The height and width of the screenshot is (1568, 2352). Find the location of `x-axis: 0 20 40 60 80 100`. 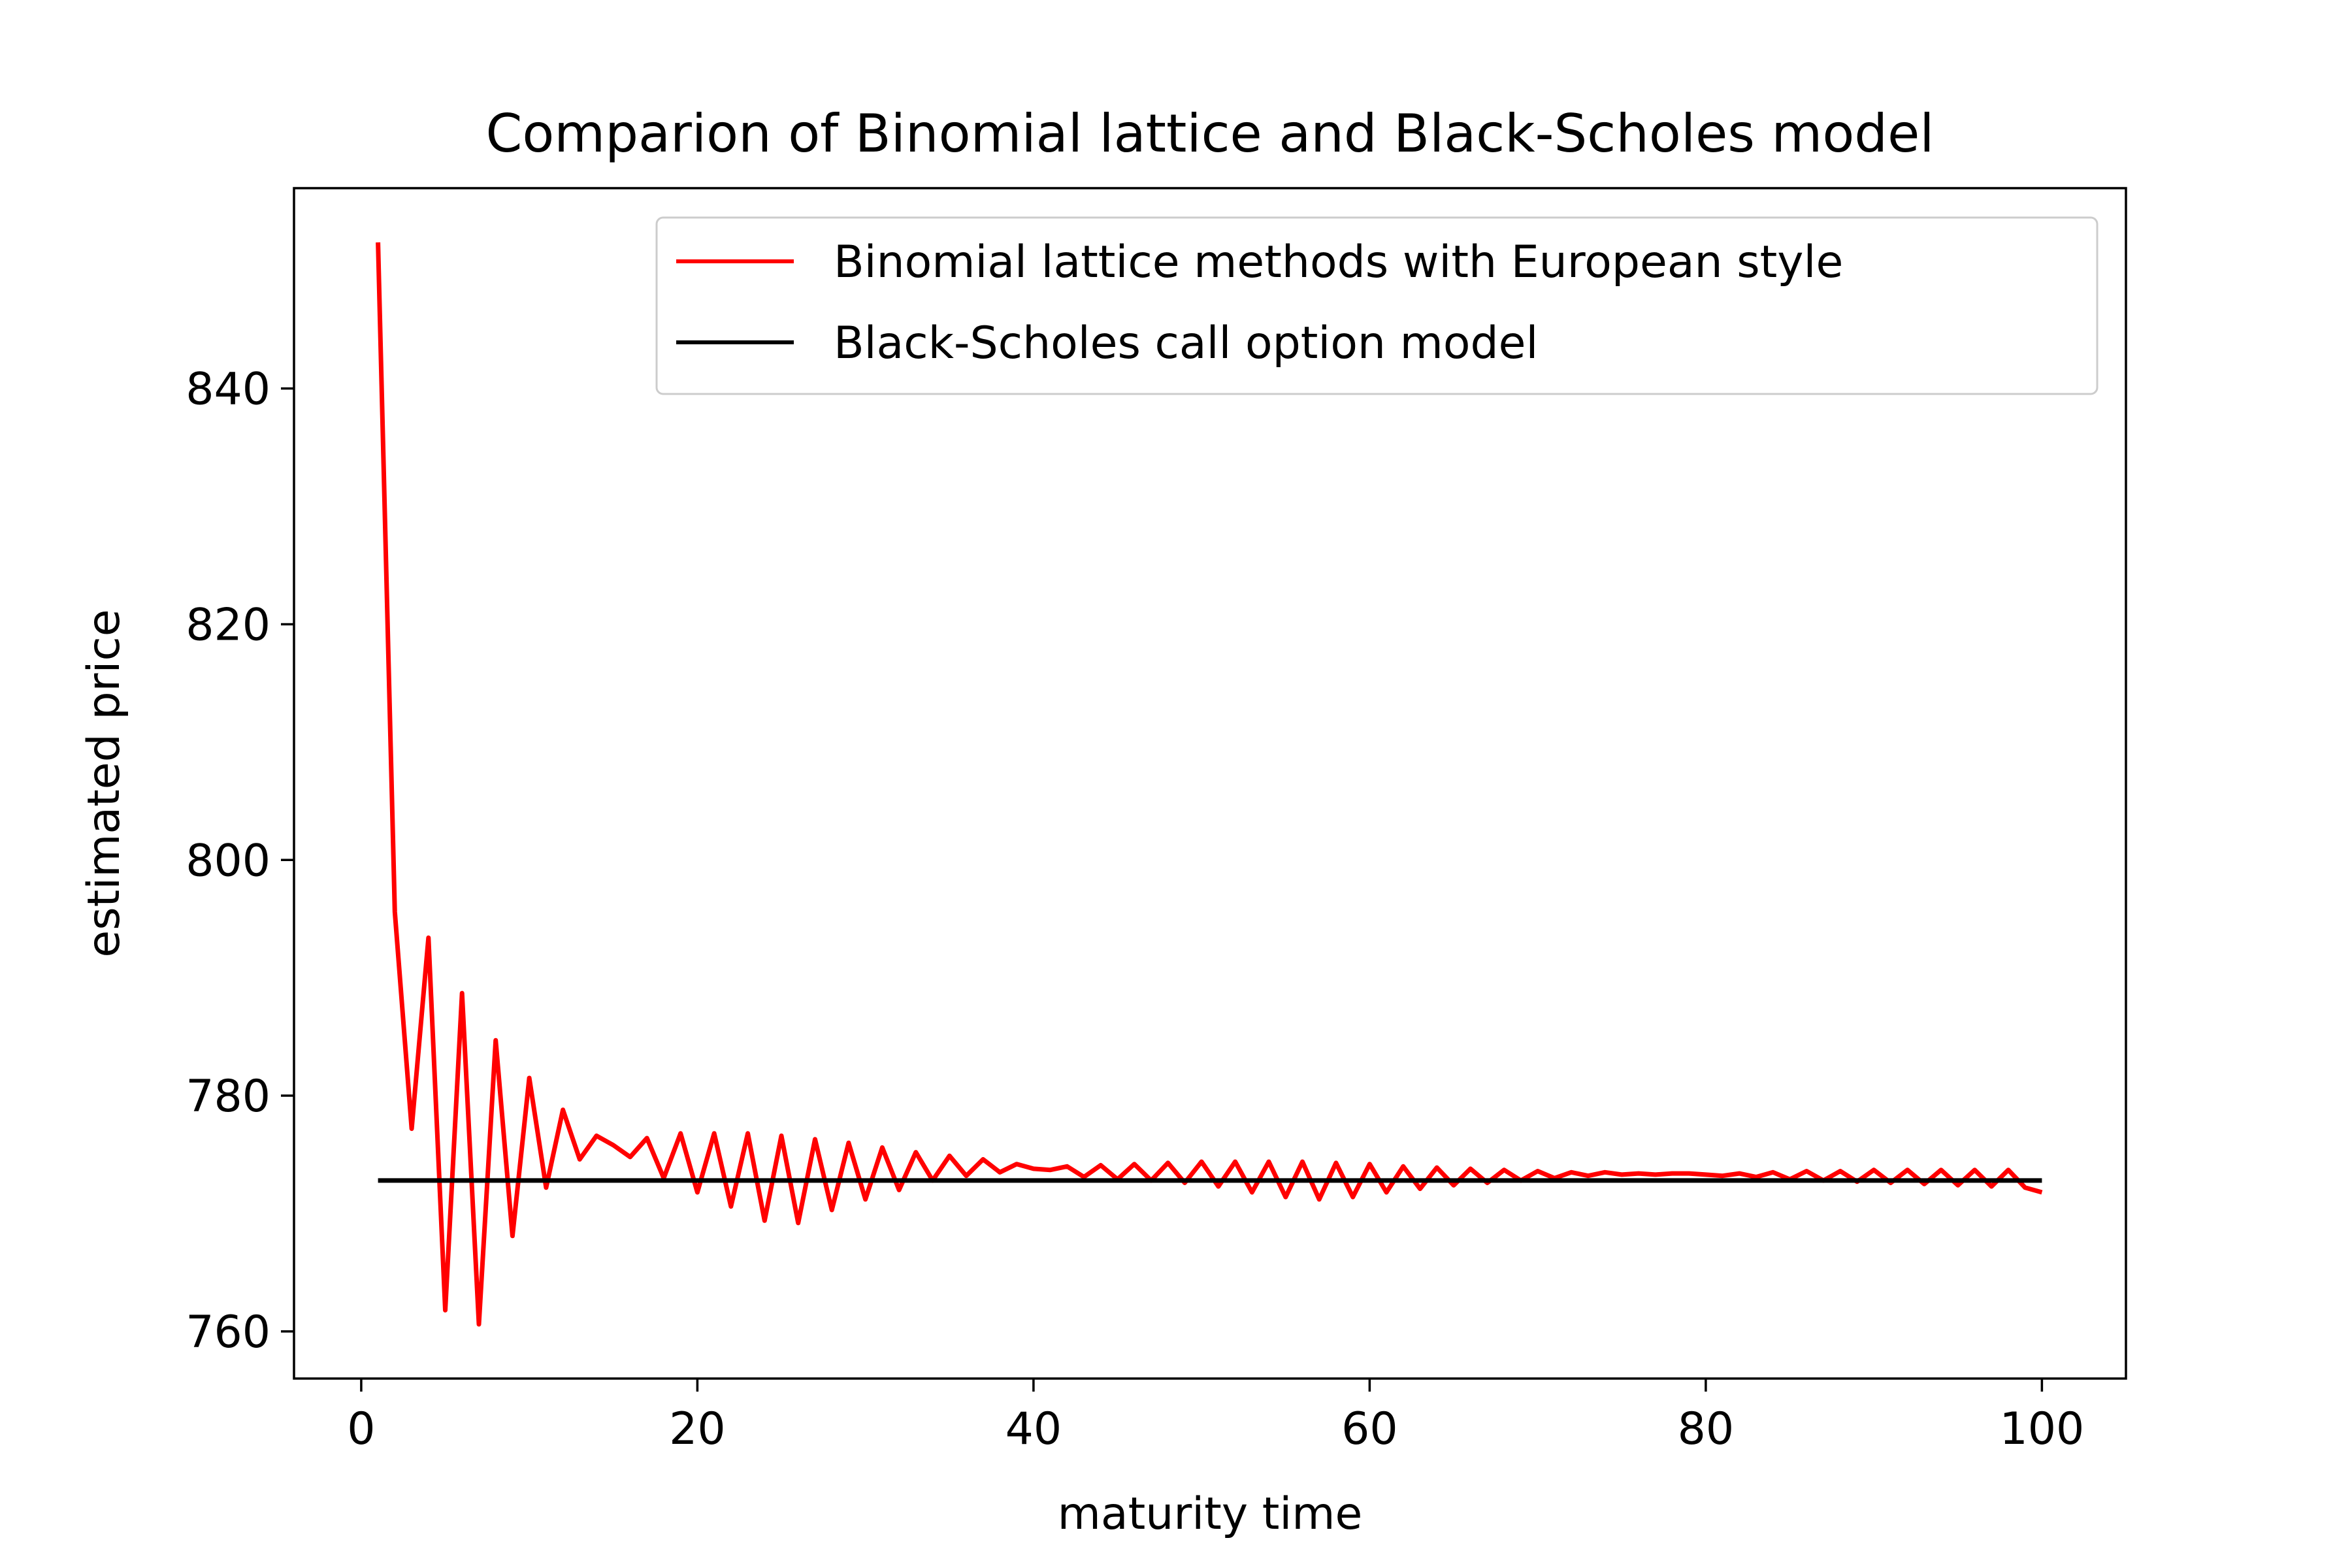

x-axis: 0 20 40 60 80 100 is located at coordinates (1215, 1417).